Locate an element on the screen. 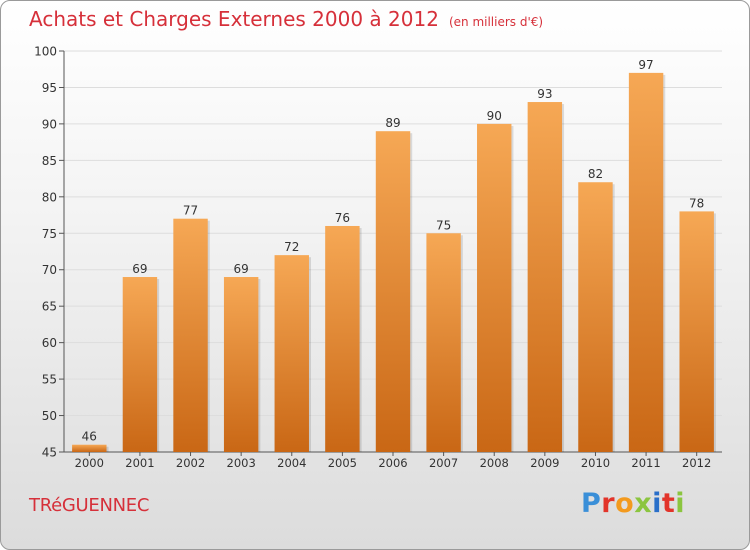 The width and height of the screenshot is (750, 550). bar-2006 is located at coordinates (393, 291).